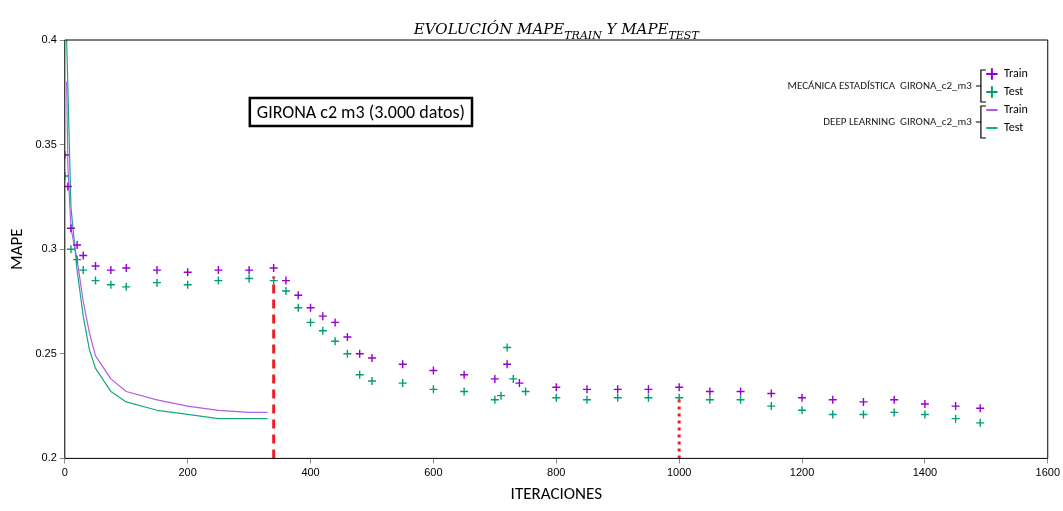 This screenshot has height=511, width=1063. I want to click on x-tick-label: 1200, so click(802, 472).